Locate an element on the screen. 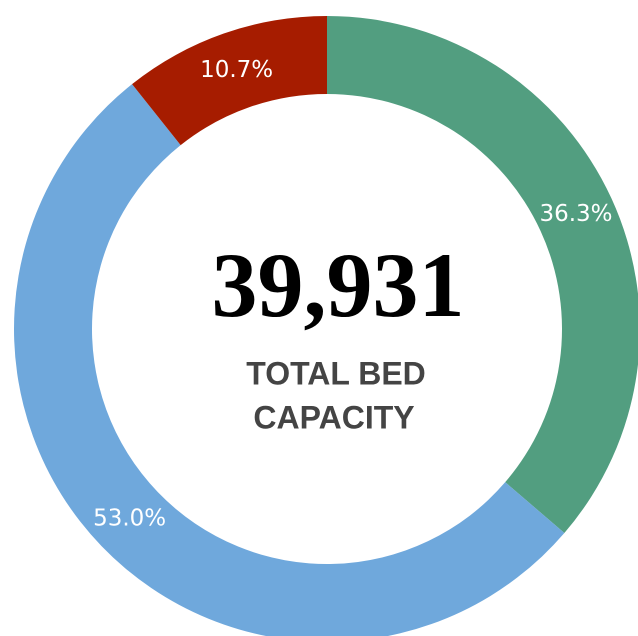 The image size is (638, 636). center-label: TOTAL BED is located at coordinates (336, 373).